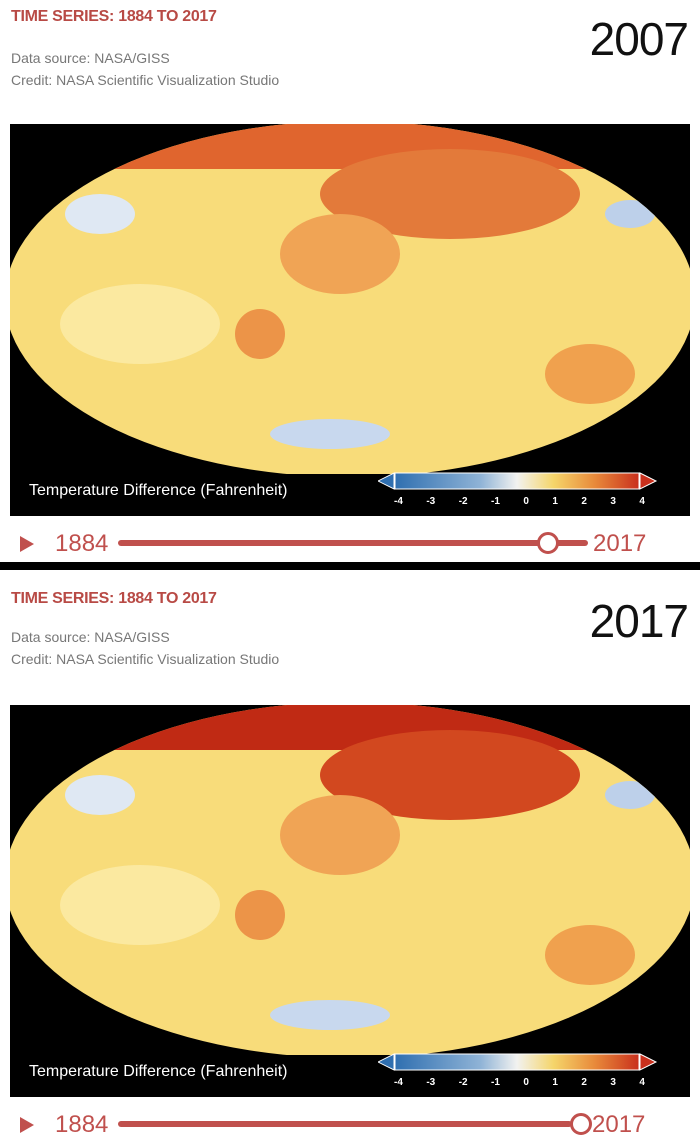 The height and width of the screenshot is (1146, 700). Describe the element at coordinates (639, 39) in the screenshot. I see `current-year: 2007` at that location.